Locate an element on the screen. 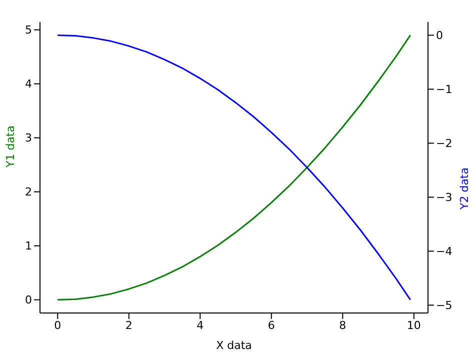  y-axis-title: Y1 data is located at coordinates (10, 147).